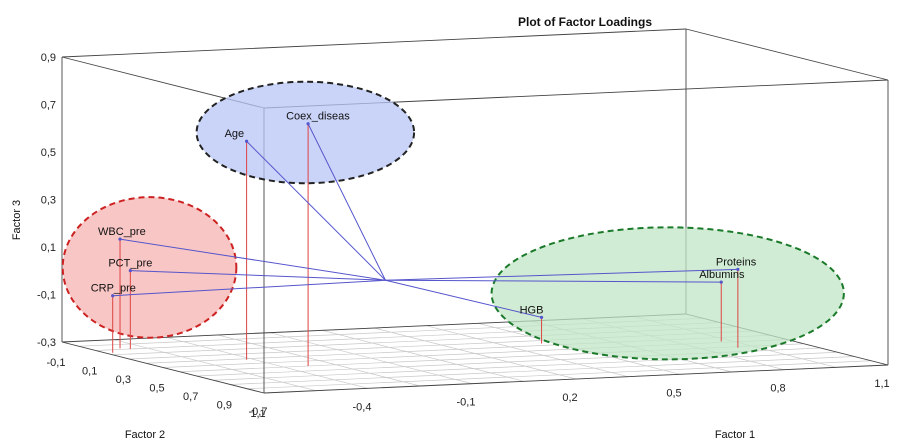  Describe the element at coordinates (130, 270) in the screenshot. I see `point-pct-pre` at that location.